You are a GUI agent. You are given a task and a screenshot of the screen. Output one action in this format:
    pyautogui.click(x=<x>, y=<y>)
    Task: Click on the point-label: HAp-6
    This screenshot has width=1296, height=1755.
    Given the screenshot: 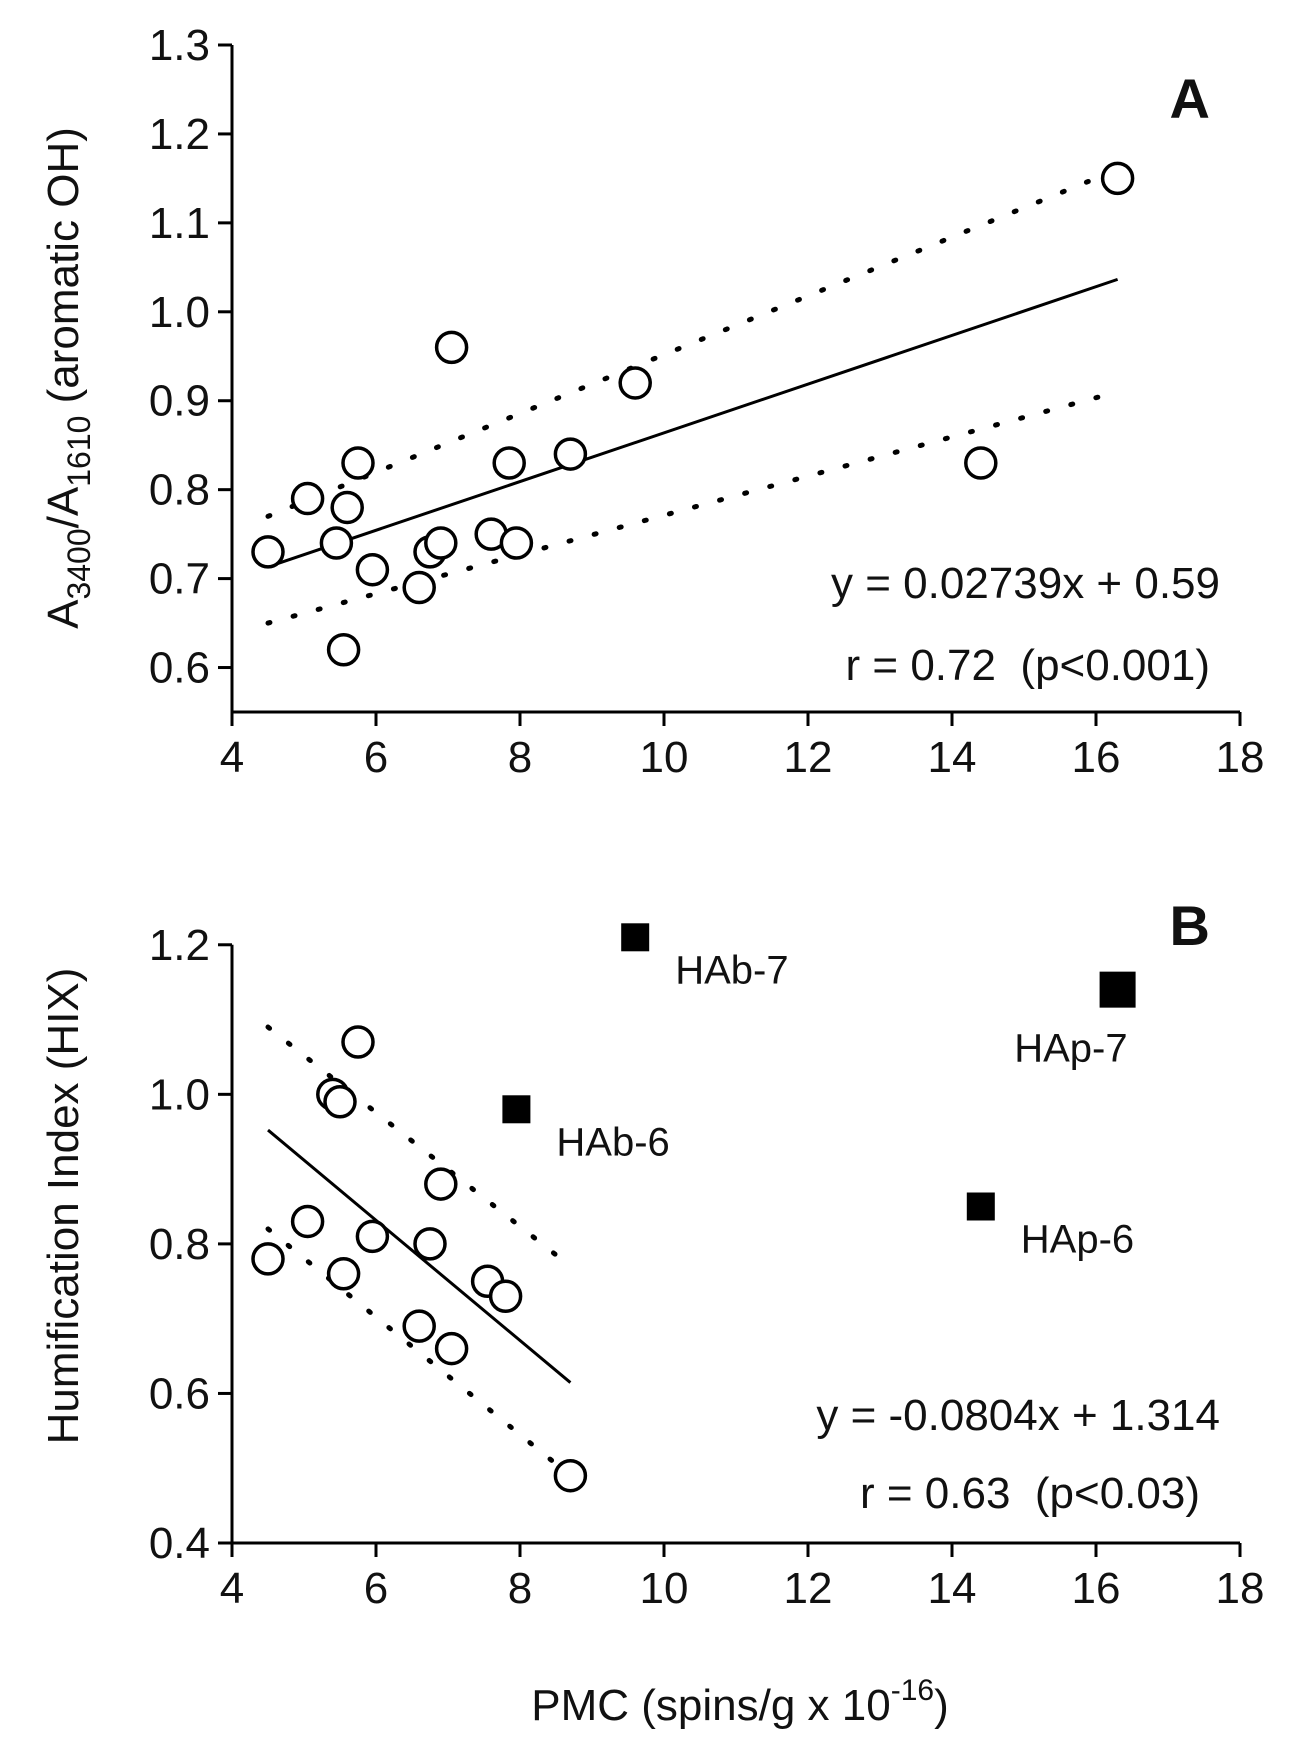 What is the action you would take?
    pyautogui.click(x=1077, y=1240)
    